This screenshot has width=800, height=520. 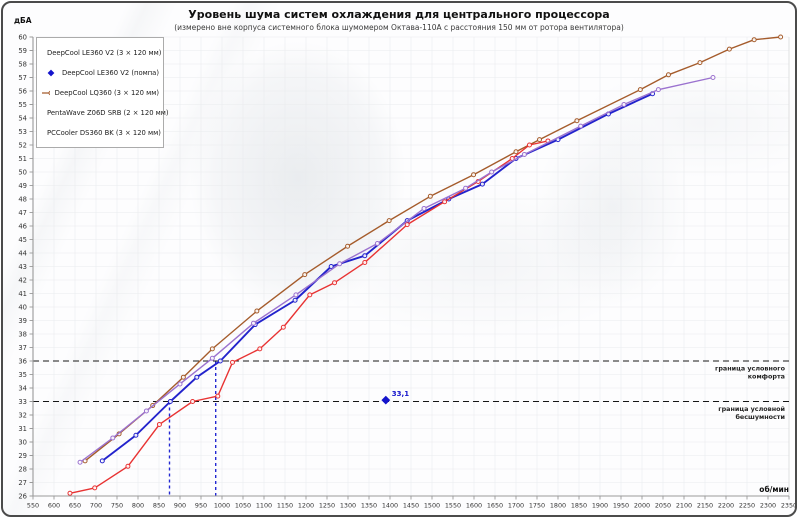 What do you see at coordinates (774, 489) in the screenshot?
I see `x-axis-title: об/мин` at bounding box center [774, 489].